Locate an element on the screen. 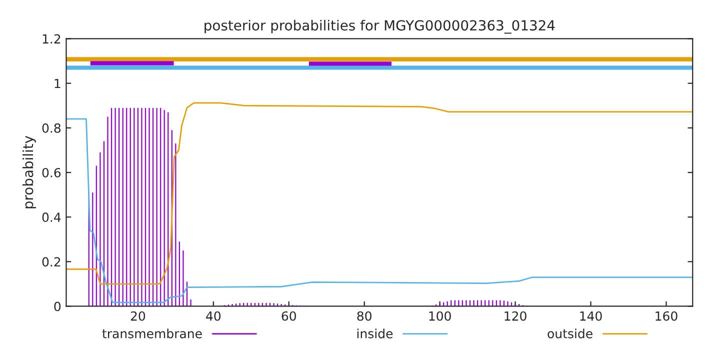  y-tick-label: 0.2 is located at coordinates (51, 262).